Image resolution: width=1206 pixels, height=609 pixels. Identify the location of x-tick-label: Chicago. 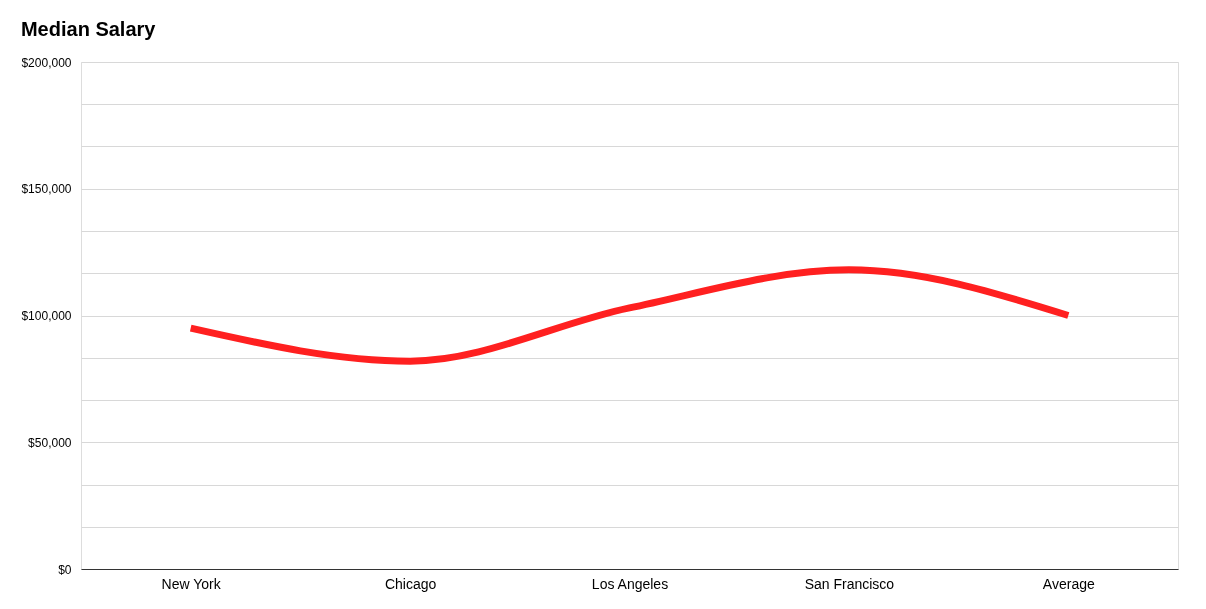
(410, 583).